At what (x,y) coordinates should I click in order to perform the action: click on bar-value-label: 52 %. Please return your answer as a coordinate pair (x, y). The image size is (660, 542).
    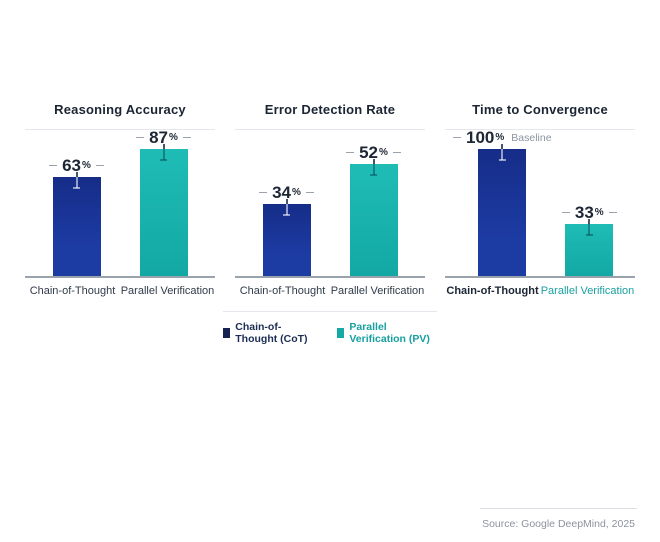
    Looking at the image, I should click on (373, 152).